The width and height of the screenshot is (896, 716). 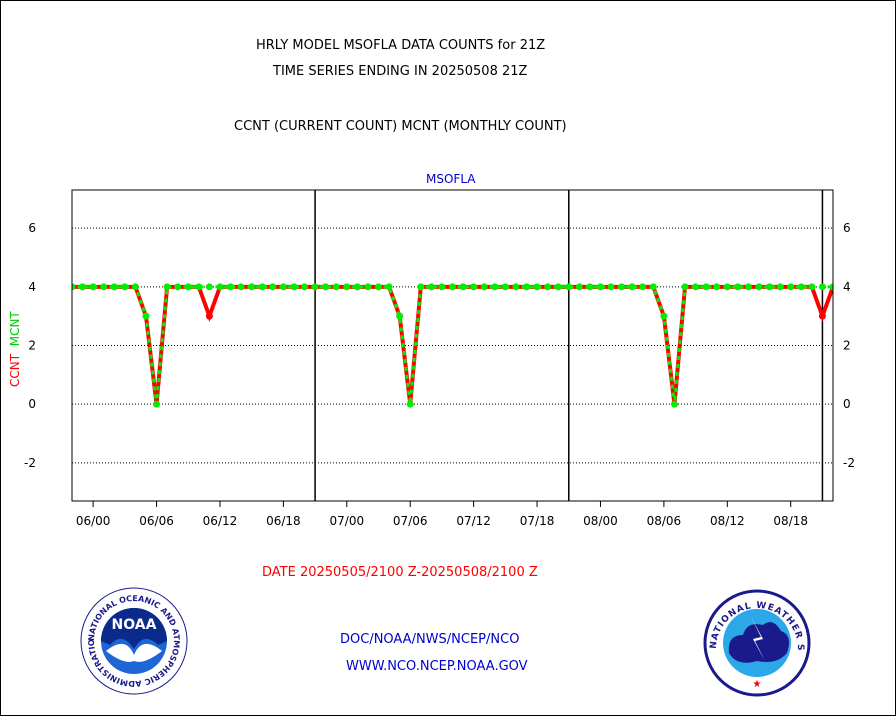 What do you see at coordinates (727, 521) in the screenshot?
I see `x-tick-label: 08/12` at bounding box center [727, 521].